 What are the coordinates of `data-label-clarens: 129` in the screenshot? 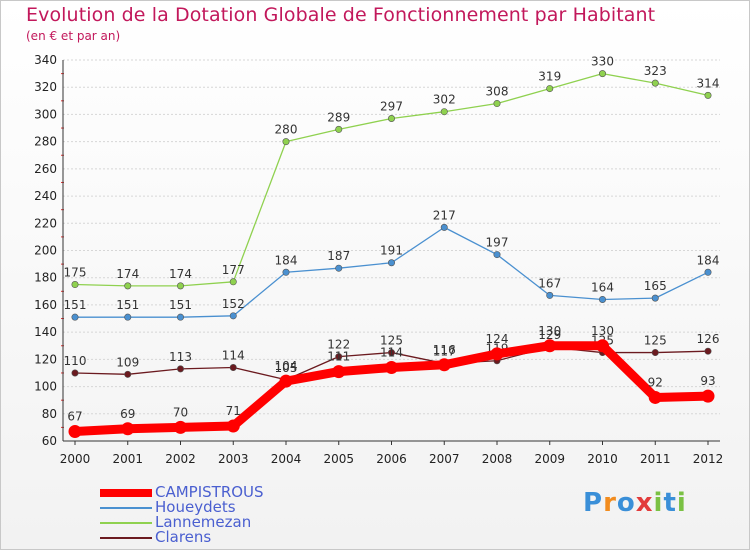 It's located at (549, 335).